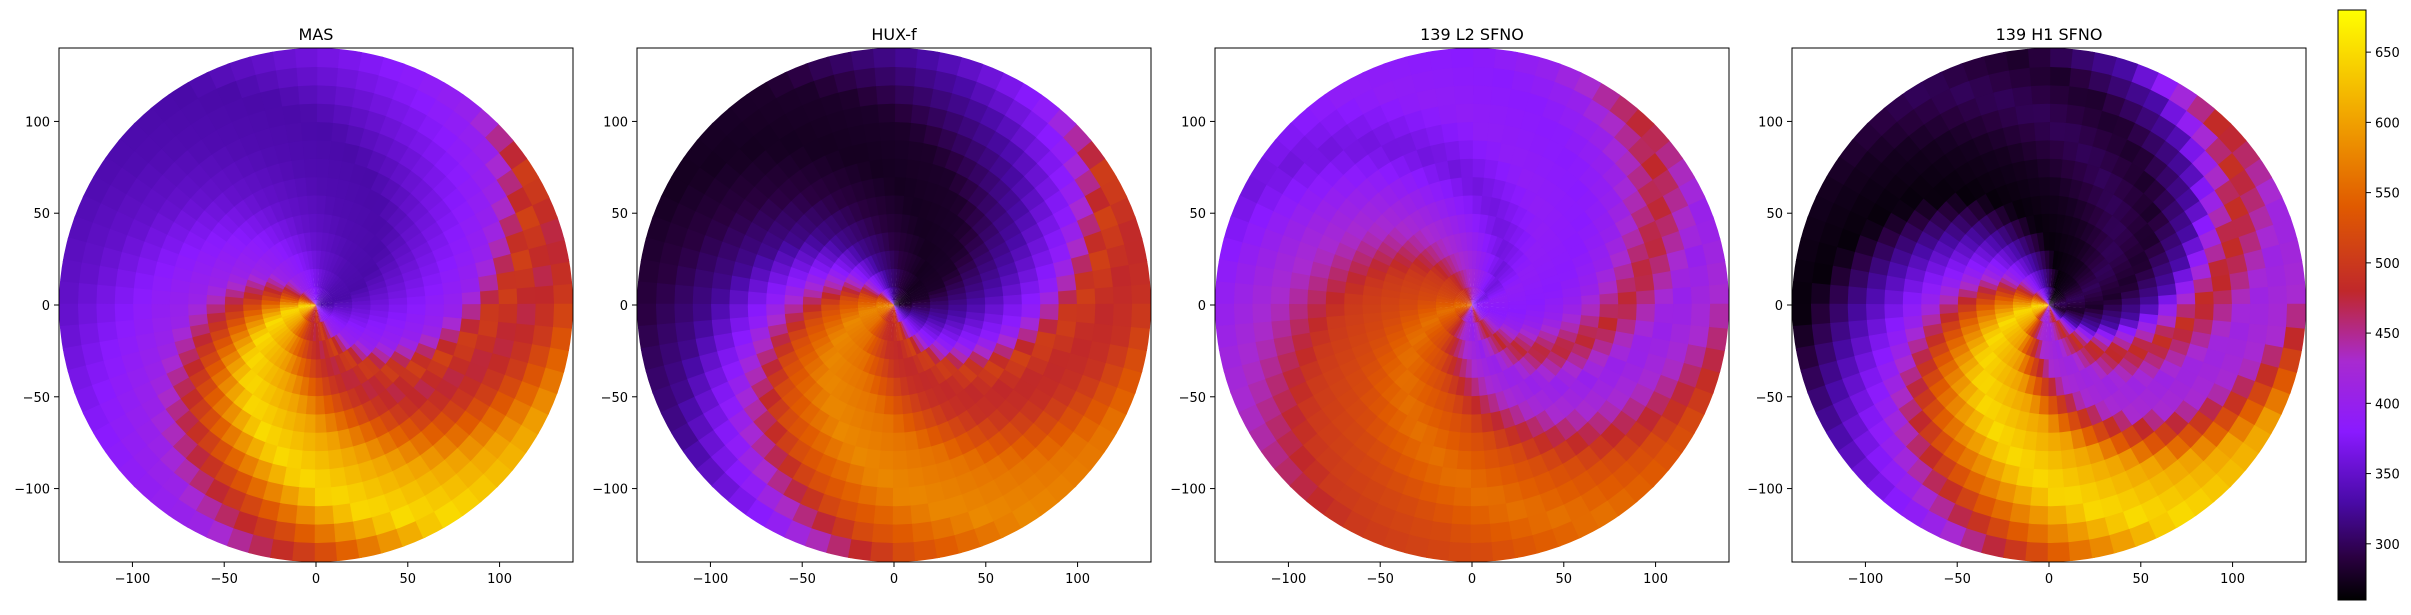 The width and height of the screenshot is (2411, 615). Describe the element at coordinates (1770, 122) in the screenshot. I see `y-tick-label: 100` at that location.